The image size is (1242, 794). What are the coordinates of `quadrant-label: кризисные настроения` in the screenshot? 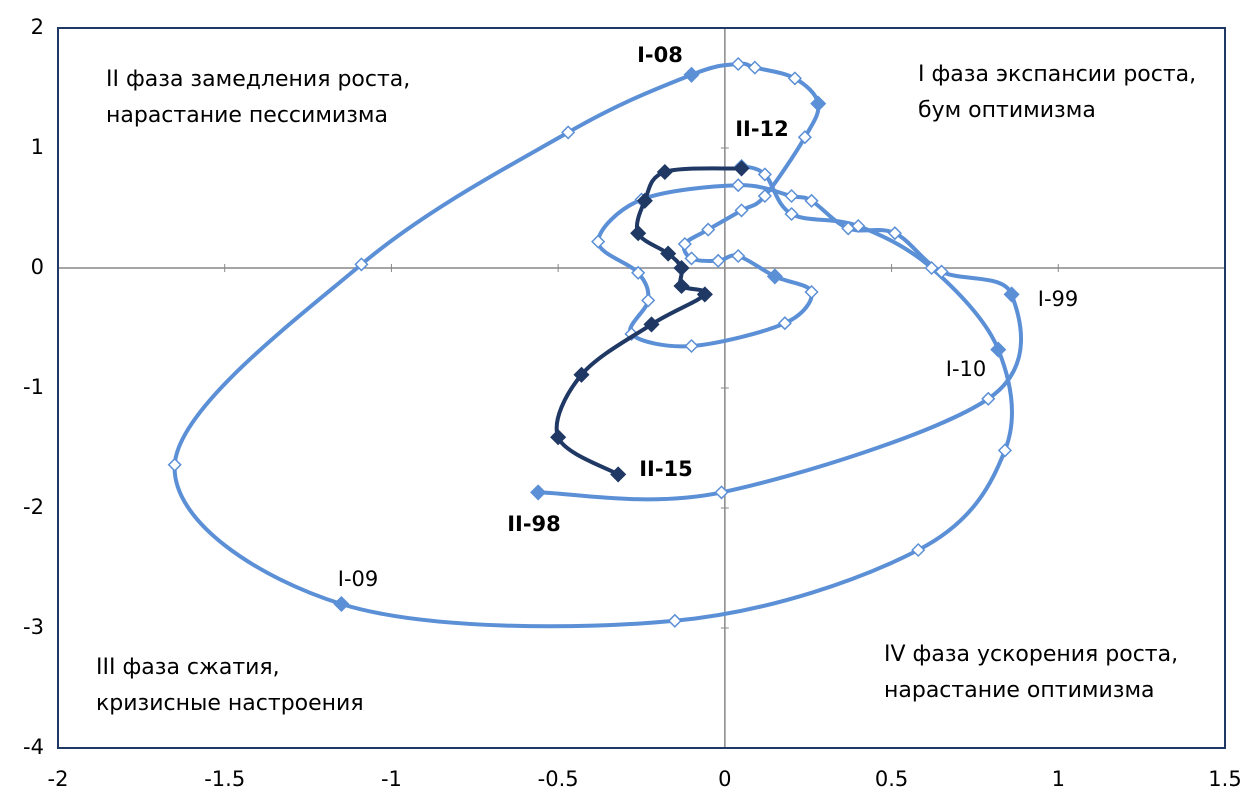 It's located at (230, 703).